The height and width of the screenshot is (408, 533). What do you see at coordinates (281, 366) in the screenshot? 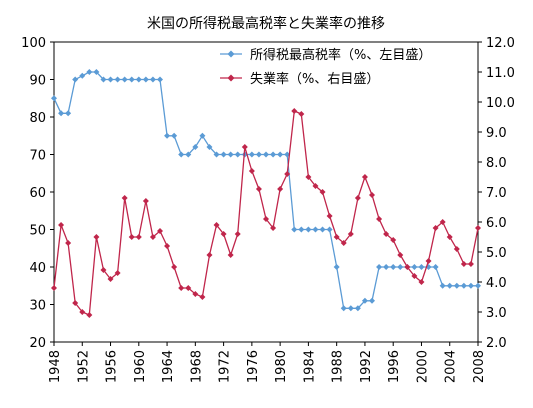
I see `x-tick-label: 1980` at bounding box center [281, 366].